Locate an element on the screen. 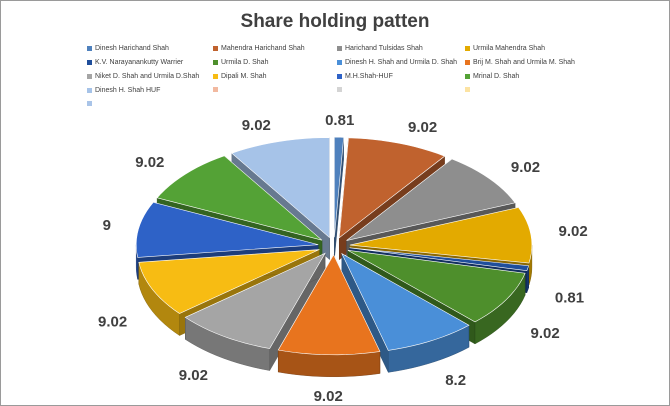 Image resolution: width=670 pixels, height=406 pixels. legend-item: K.V. Narayanankutty Warrier is located at coordinates (135, 62).